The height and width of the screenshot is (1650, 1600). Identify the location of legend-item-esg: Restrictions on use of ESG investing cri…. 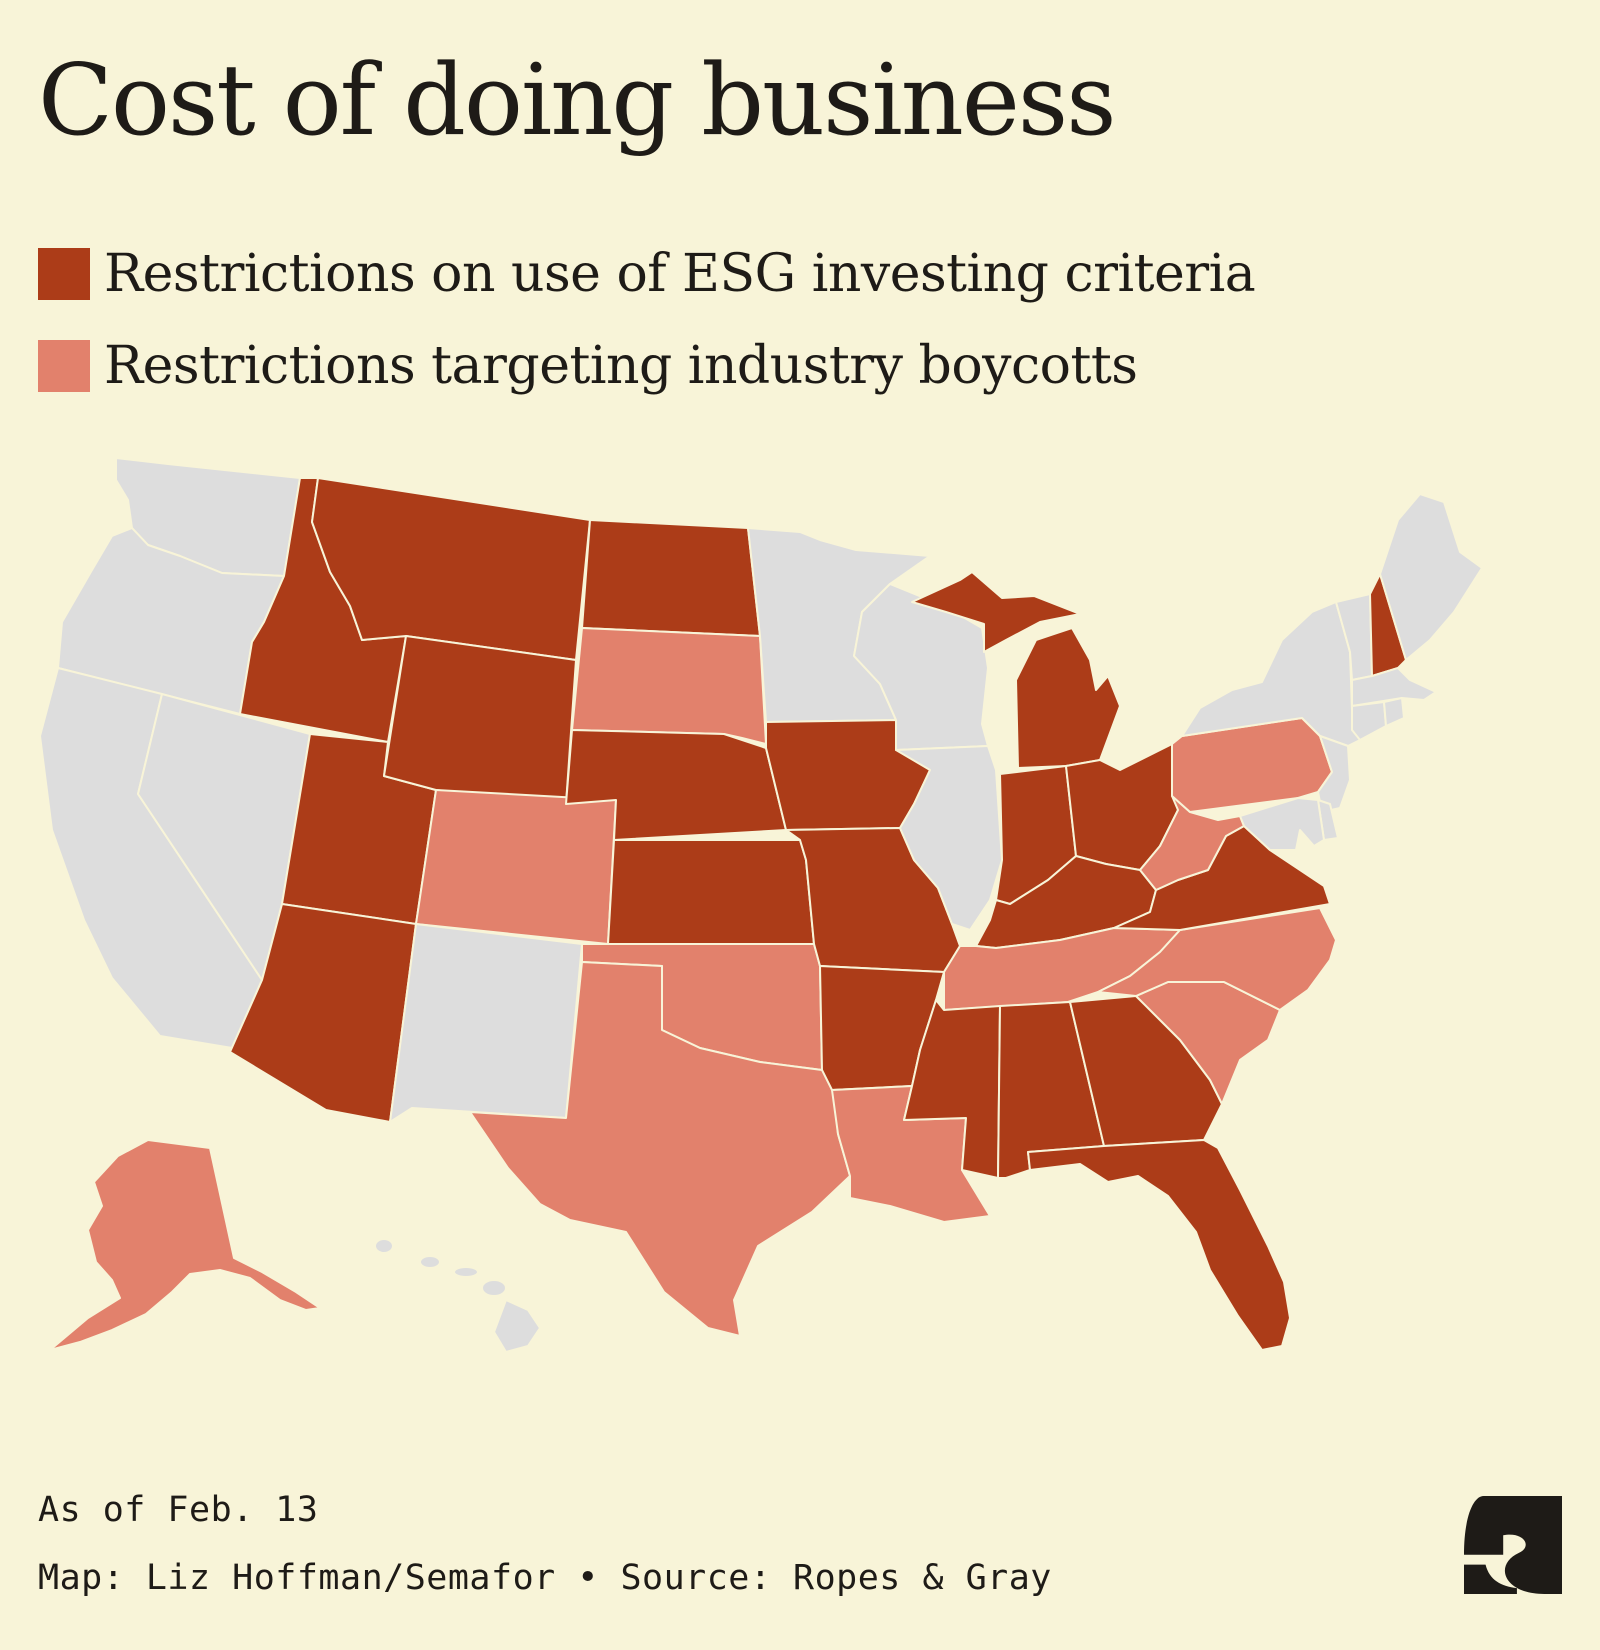
(647, 274).